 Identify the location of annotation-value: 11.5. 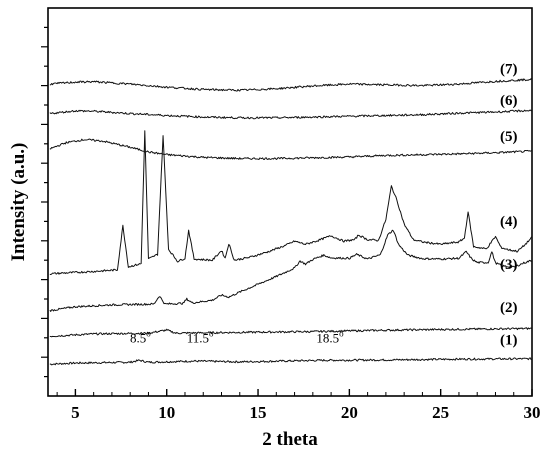
(198, 338).